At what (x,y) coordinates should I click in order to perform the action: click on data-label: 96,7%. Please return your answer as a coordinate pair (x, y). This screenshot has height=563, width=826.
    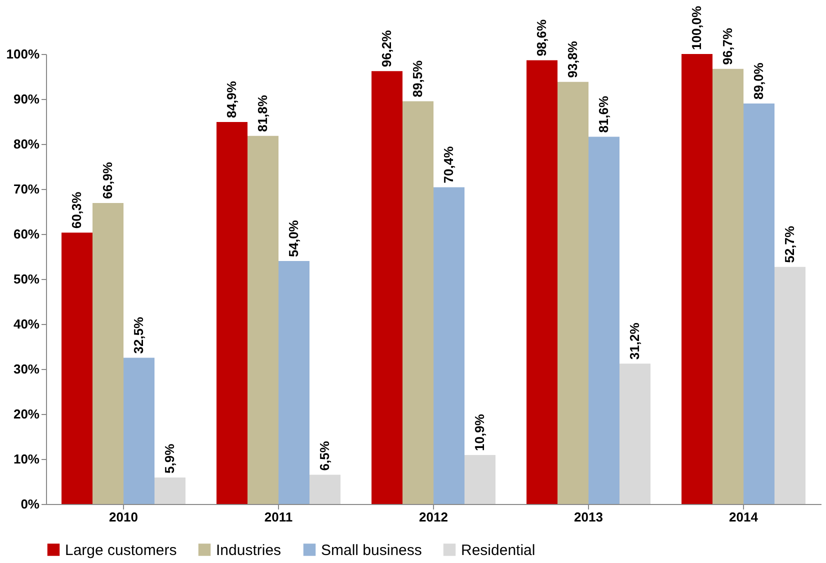
    Looking at the image, I should click on (727, 46).